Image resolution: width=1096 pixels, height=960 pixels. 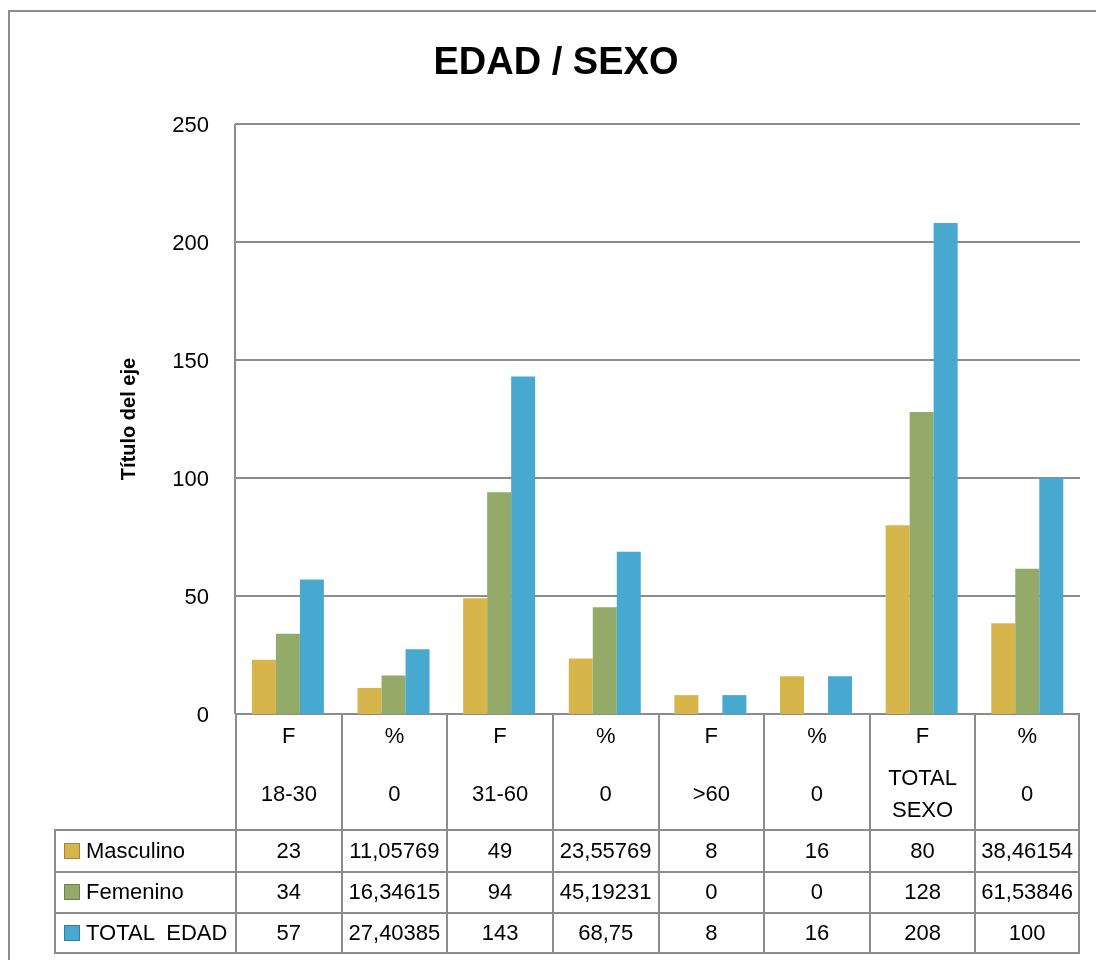 I want to click on category-label: F 18-30, so click(x=288, y=764).